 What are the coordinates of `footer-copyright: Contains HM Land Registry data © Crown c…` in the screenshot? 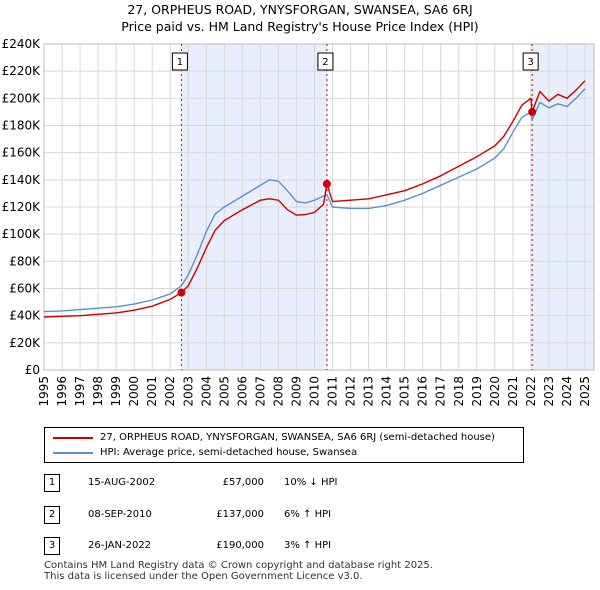 It's located at (238, 565).